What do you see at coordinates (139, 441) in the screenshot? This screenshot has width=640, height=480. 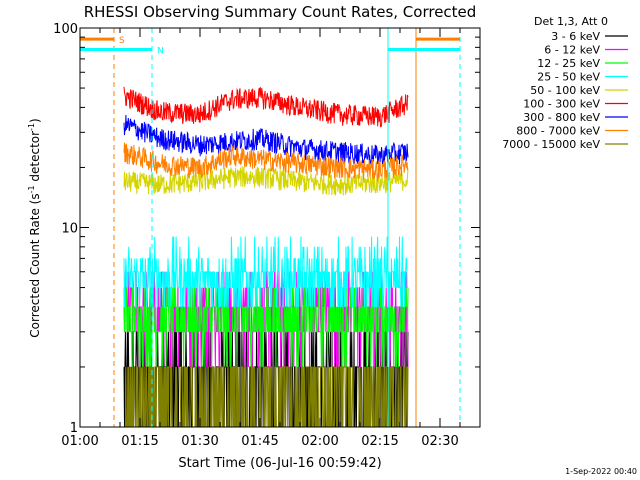 I see `x-tick-label: 01:15` at bounding box center [139, 441].